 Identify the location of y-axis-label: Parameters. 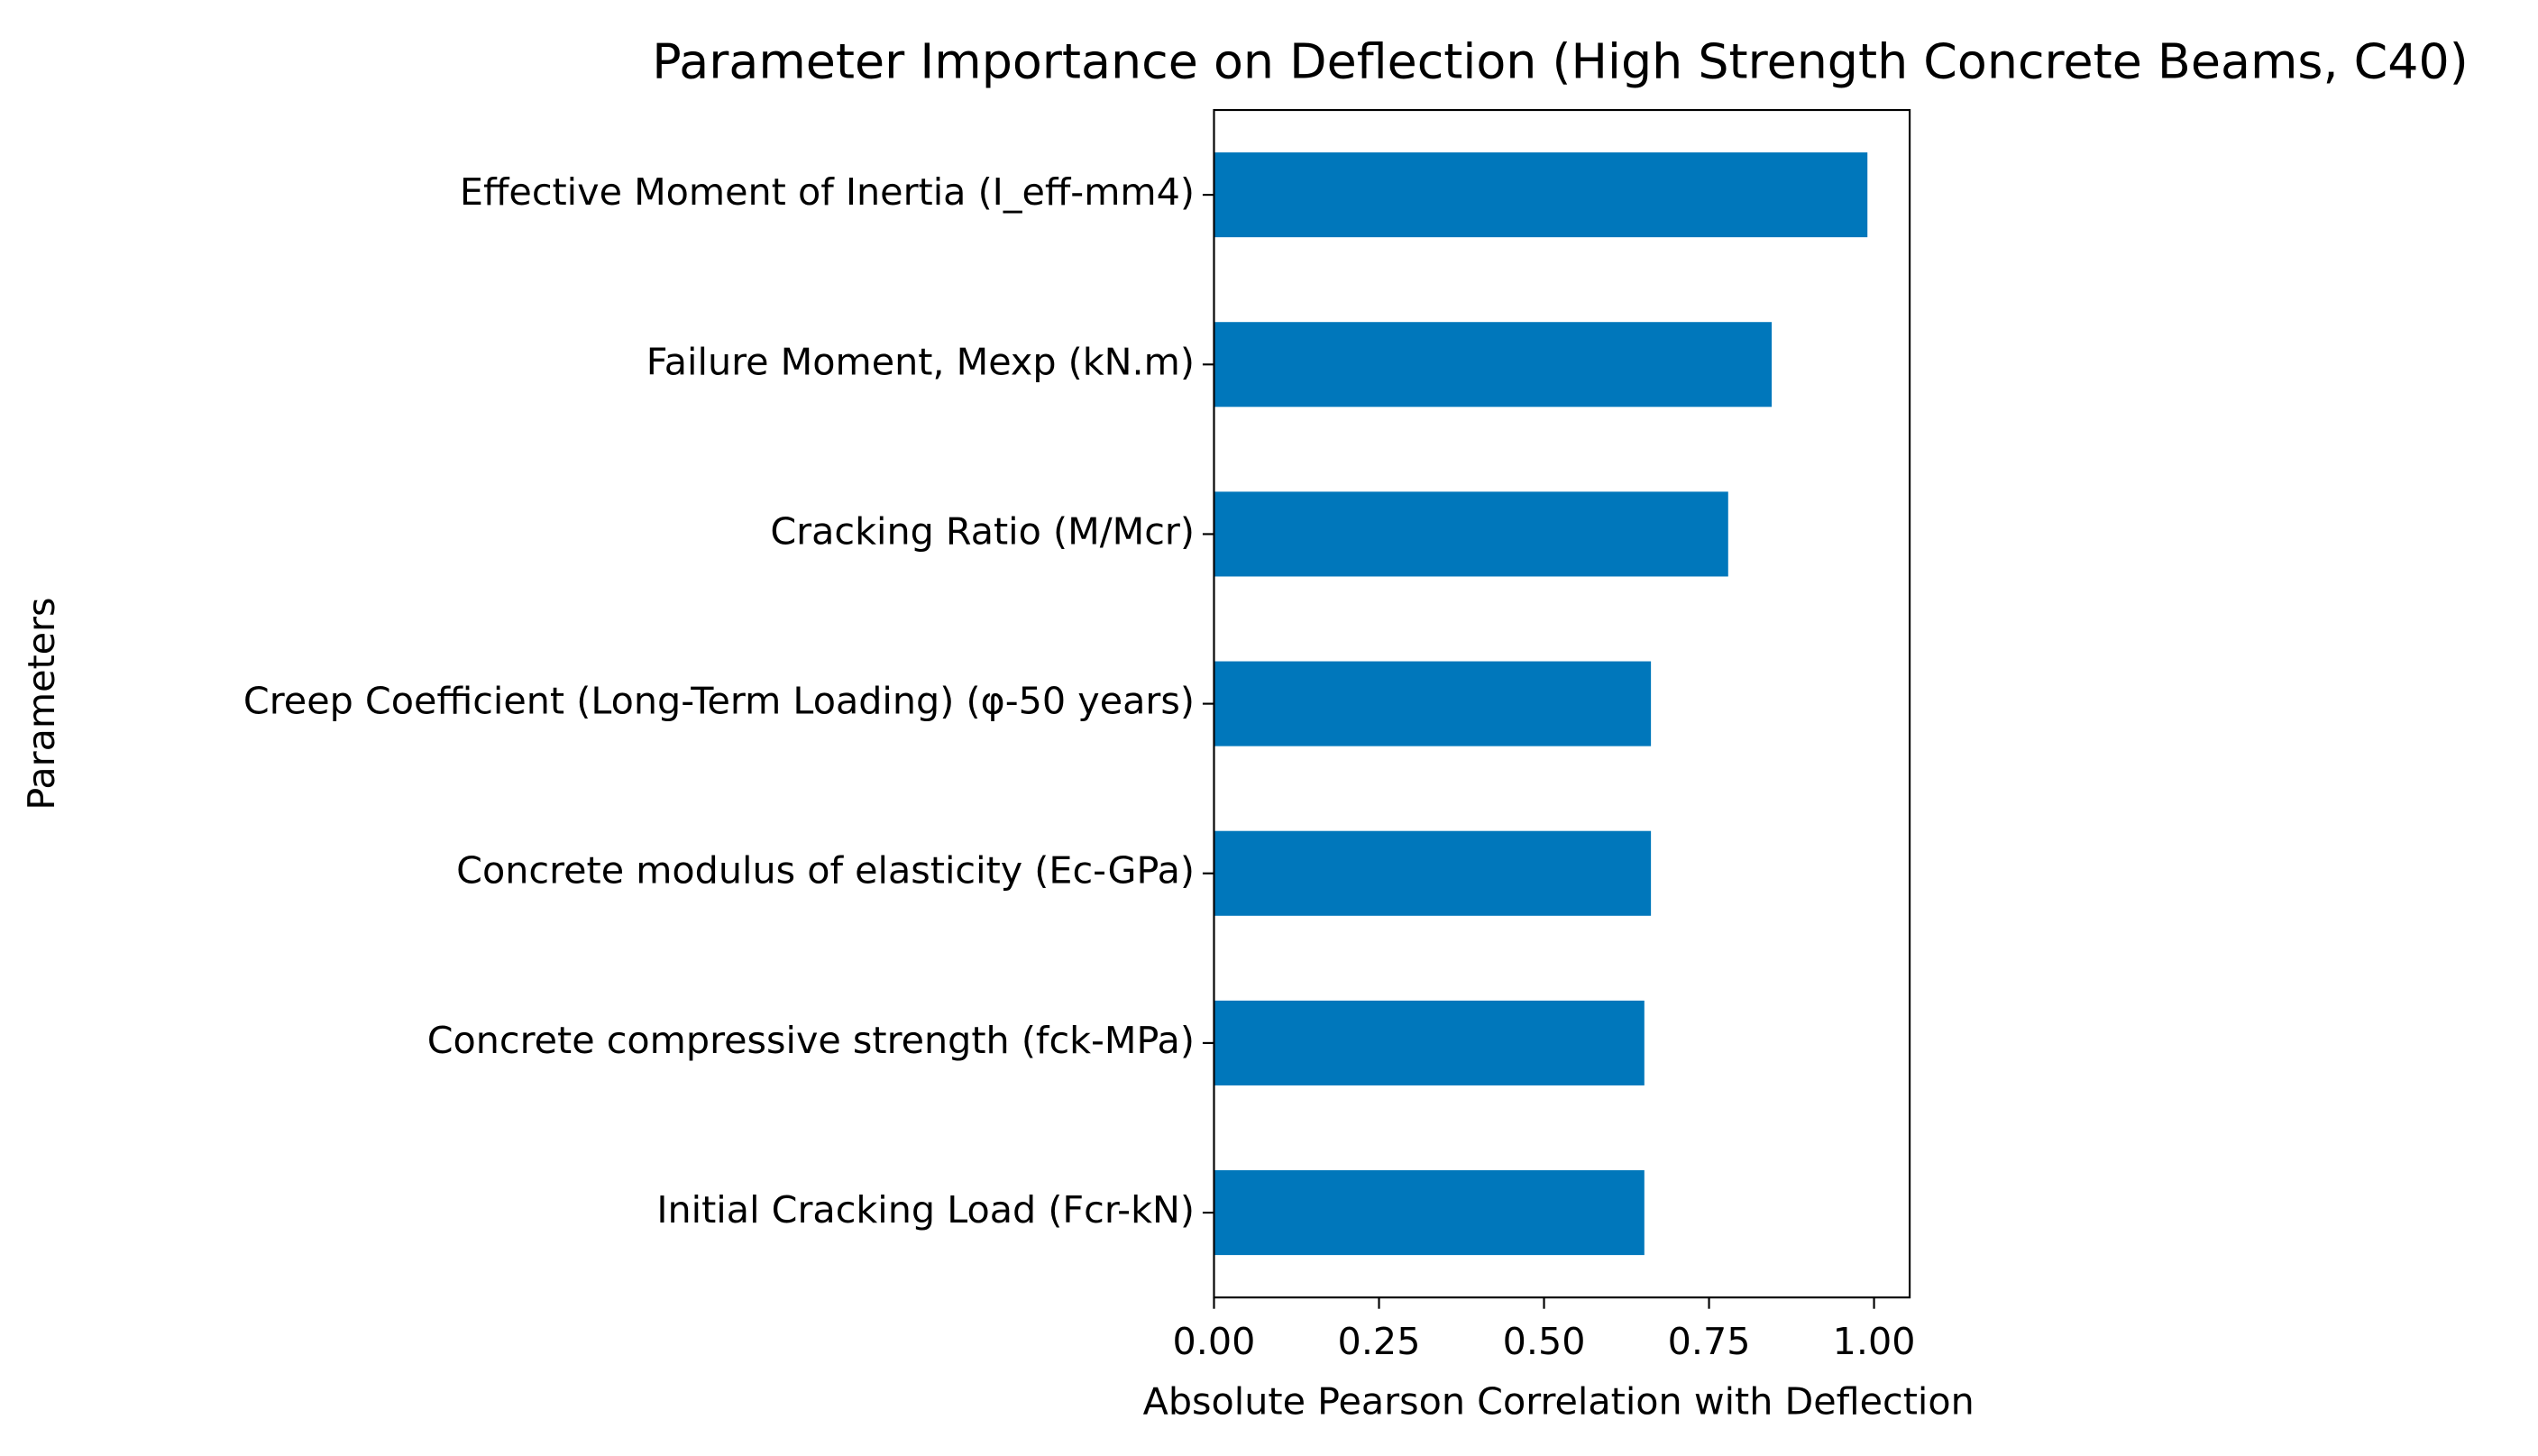
(42, 704).